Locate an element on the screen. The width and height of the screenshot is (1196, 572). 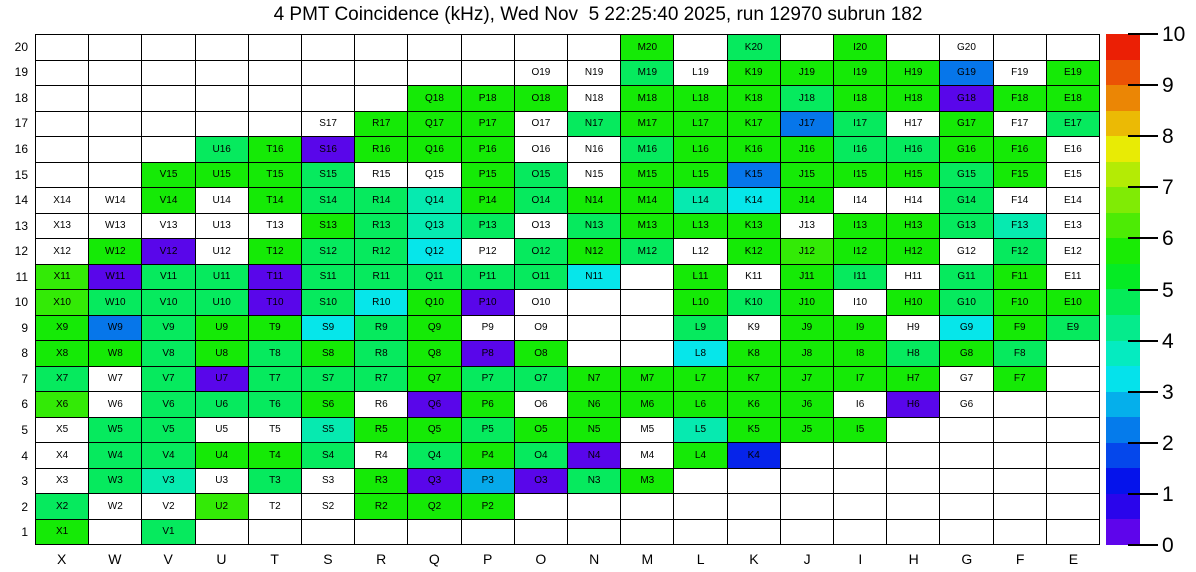
x-axis-label: N is located at coordinates (594, 559).